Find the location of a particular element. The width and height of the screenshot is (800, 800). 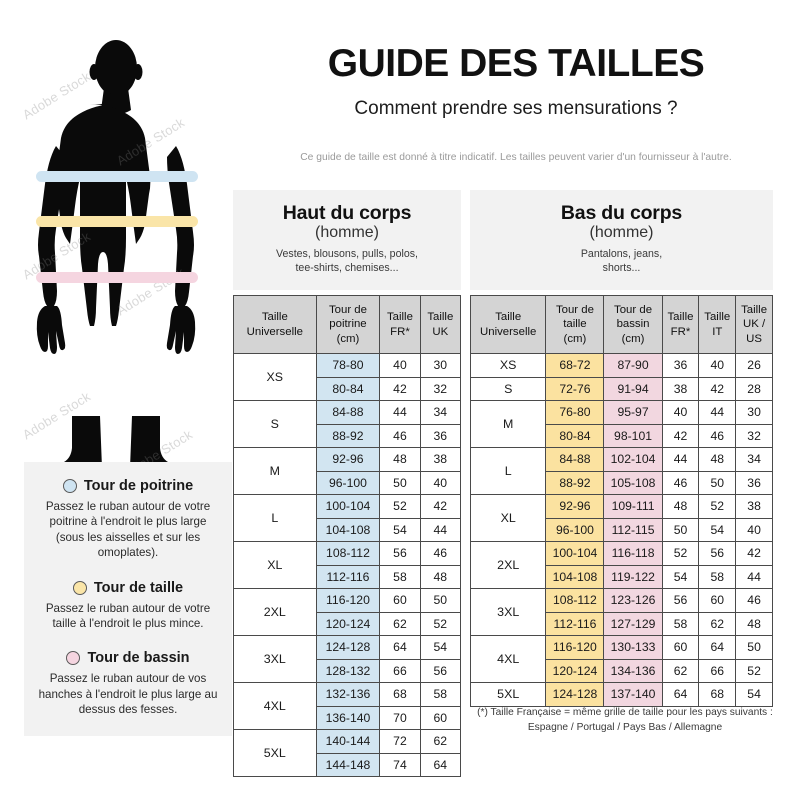

data-cell: 62 is located at coordinates (680, 670).